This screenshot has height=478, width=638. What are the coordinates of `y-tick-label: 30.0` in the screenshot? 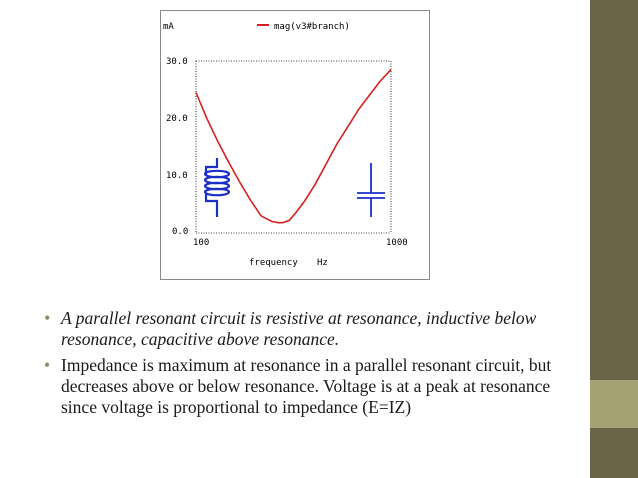 It's located at (177, 62).